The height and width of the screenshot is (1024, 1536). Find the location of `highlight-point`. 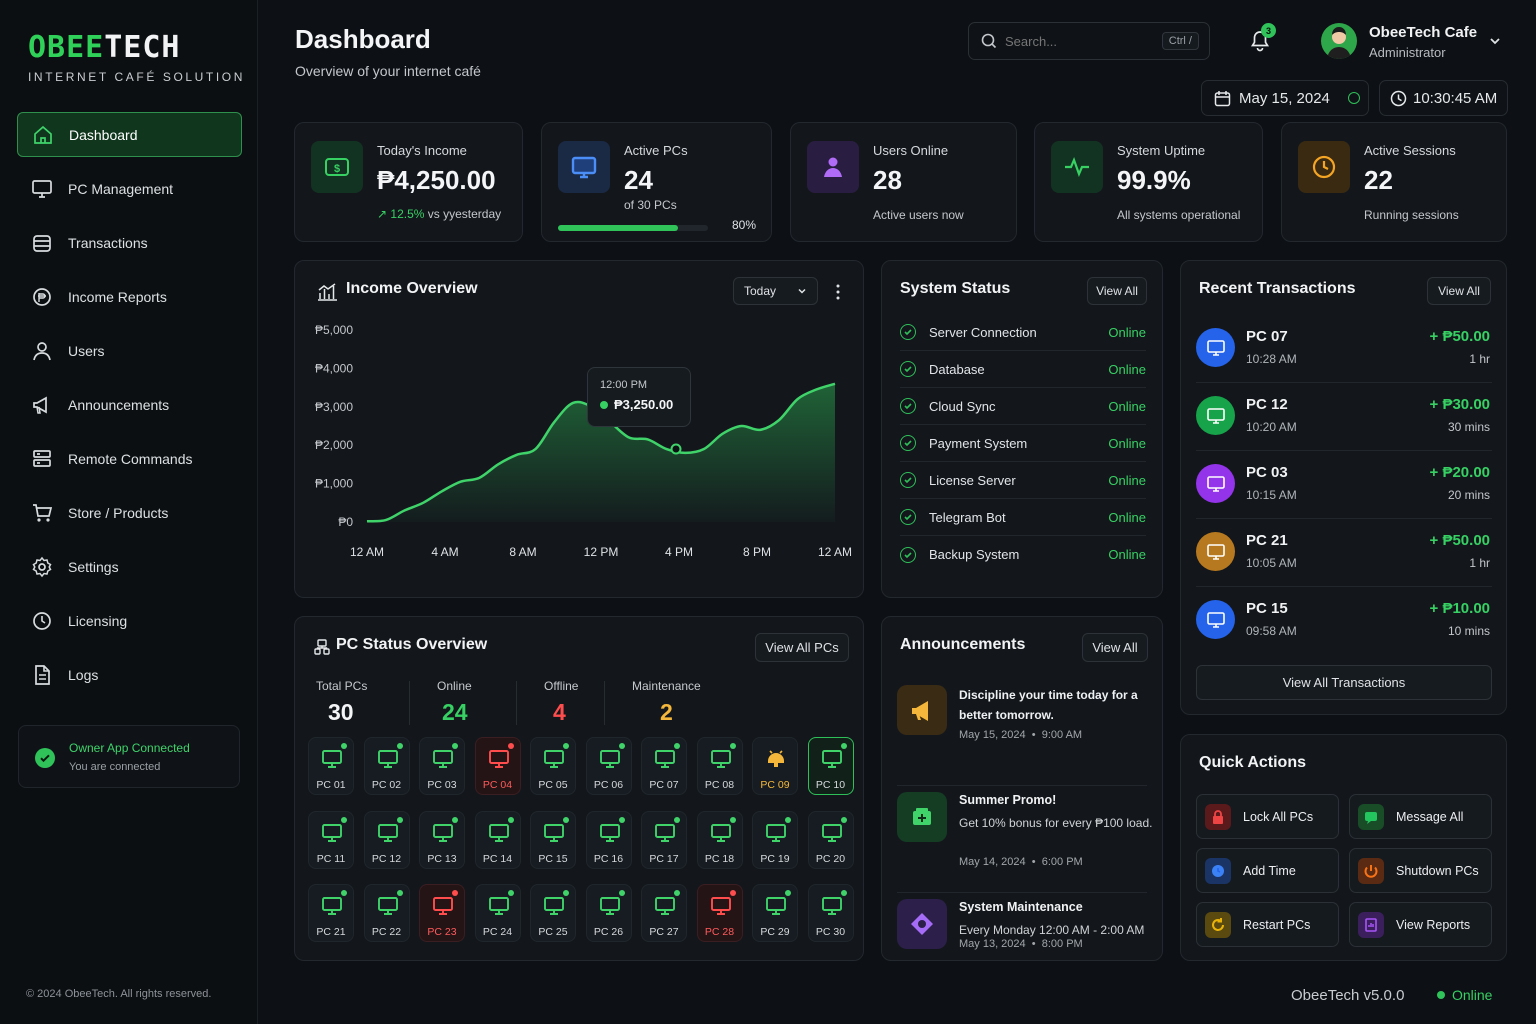

highlight-point is located at coordinates (676, 449).